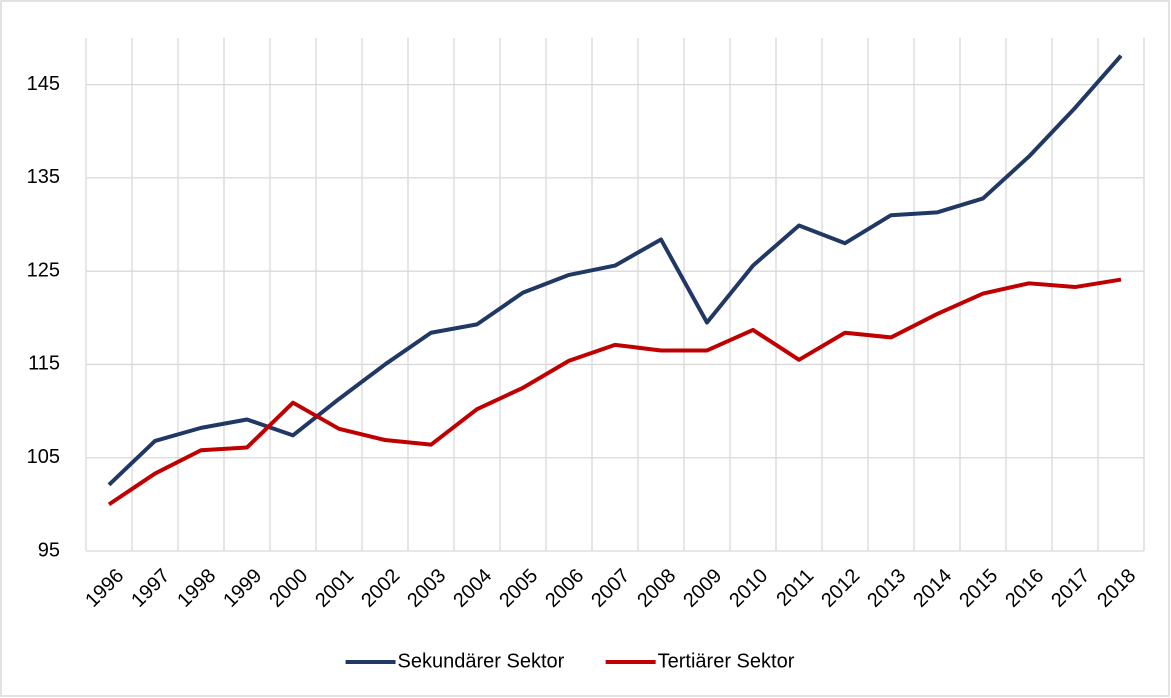 Image resolution: width=1171 pixels, height=698 pixels. Describe the element at coordinates (726, 661) in the screenshot. I see `legend-label: Tertiärer Sektor` at that location.